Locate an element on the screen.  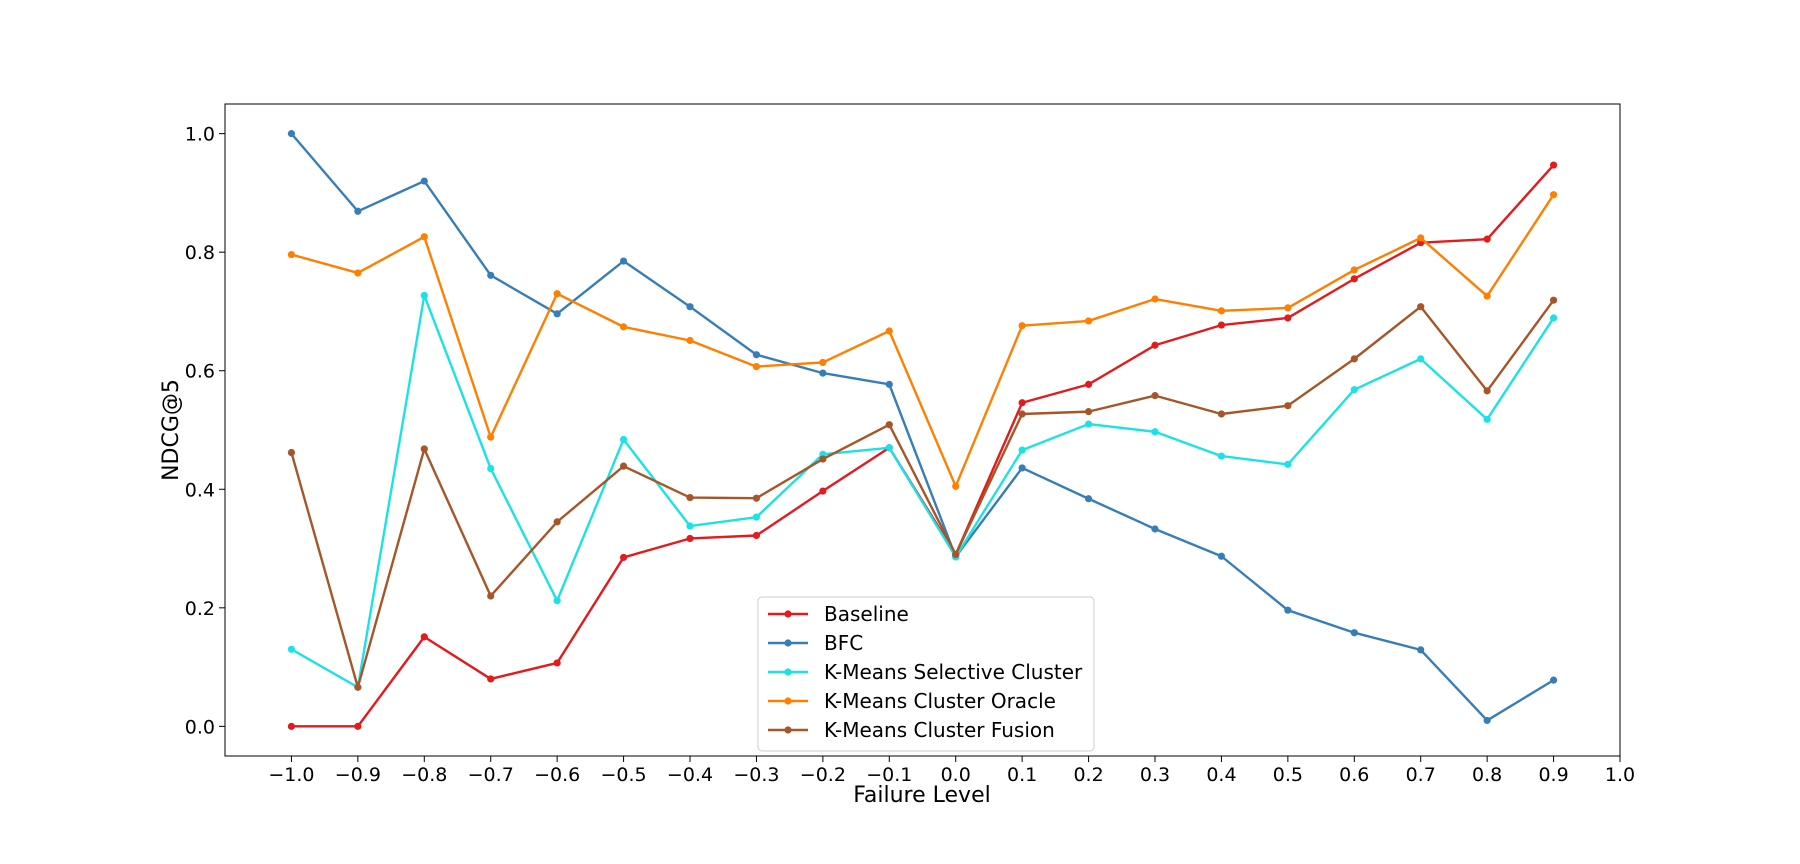
legend-label: K-Means Cluster Oracle is located at coordinates (940, 701).